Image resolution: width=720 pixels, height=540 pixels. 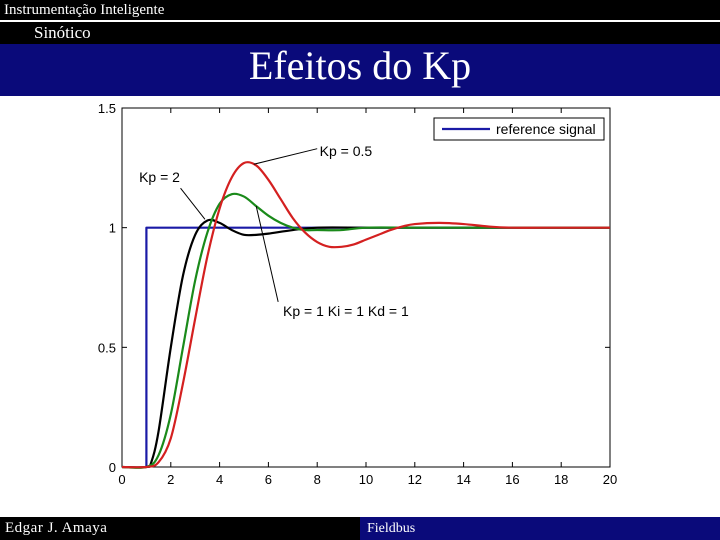 What do you see at coordinates (170, 479) in the screenshot?
I see `x-tick-label: 2` at bounding box center [170, 479].